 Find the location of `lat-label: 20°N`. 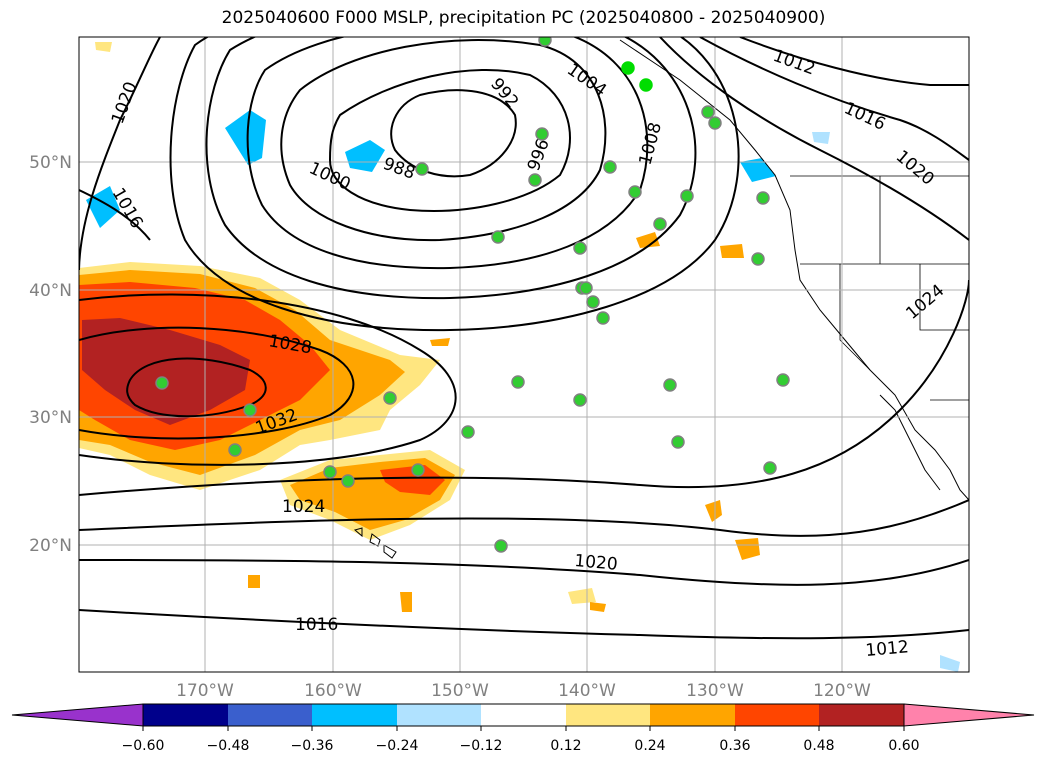

lat-label: 20°N is located at coordinates (50, 546).